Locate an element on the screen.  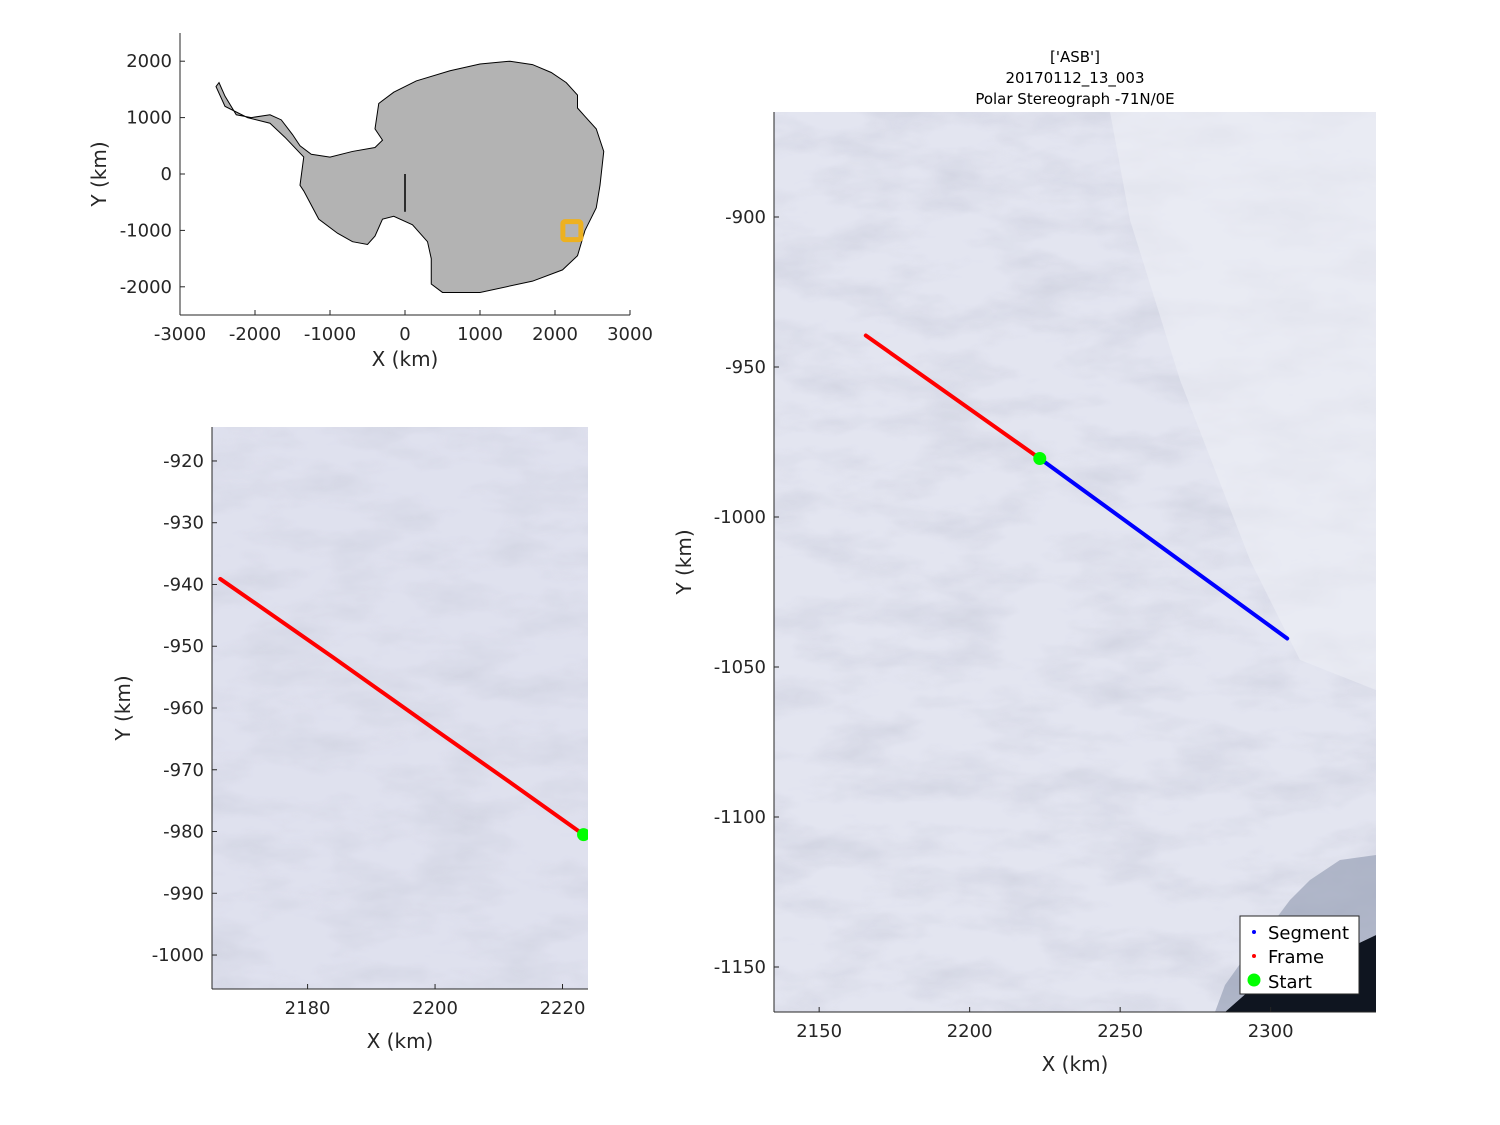
overview-ytick-label: -1000 is located at coordinates (146, 230).